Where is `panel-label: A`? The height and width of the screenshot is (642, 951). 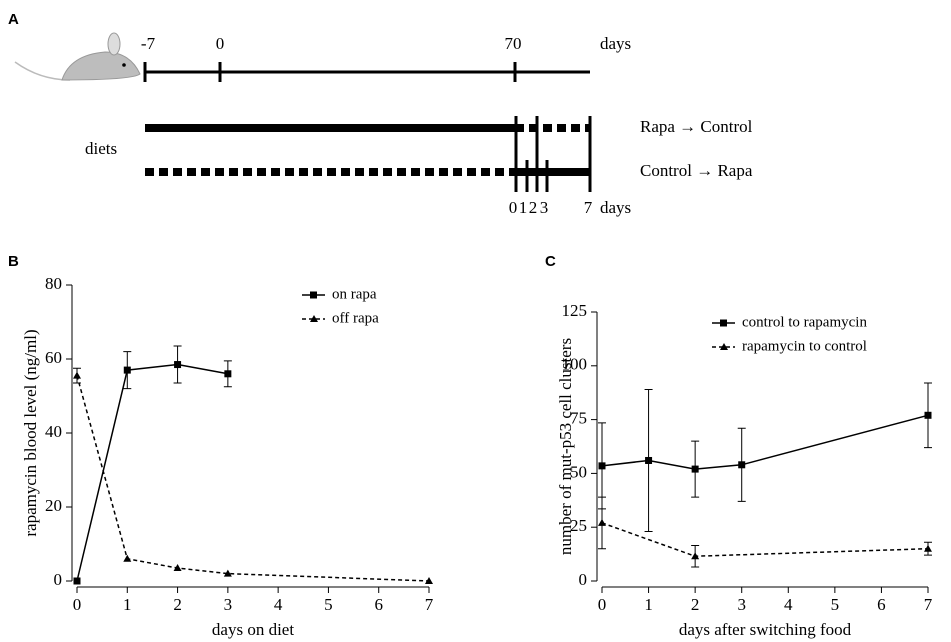
panel-label: A is located at coordinates (13, 19).